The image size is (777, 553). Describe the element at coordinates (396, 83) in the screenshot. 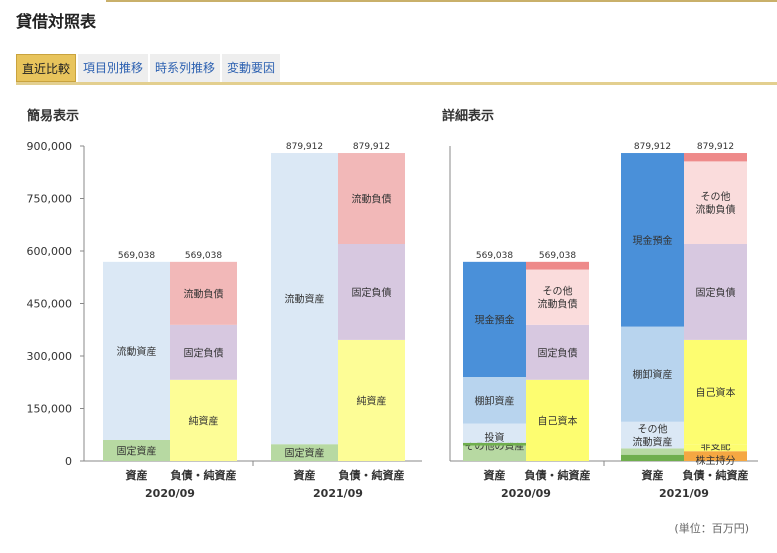

I see `tab-underline` at that location.